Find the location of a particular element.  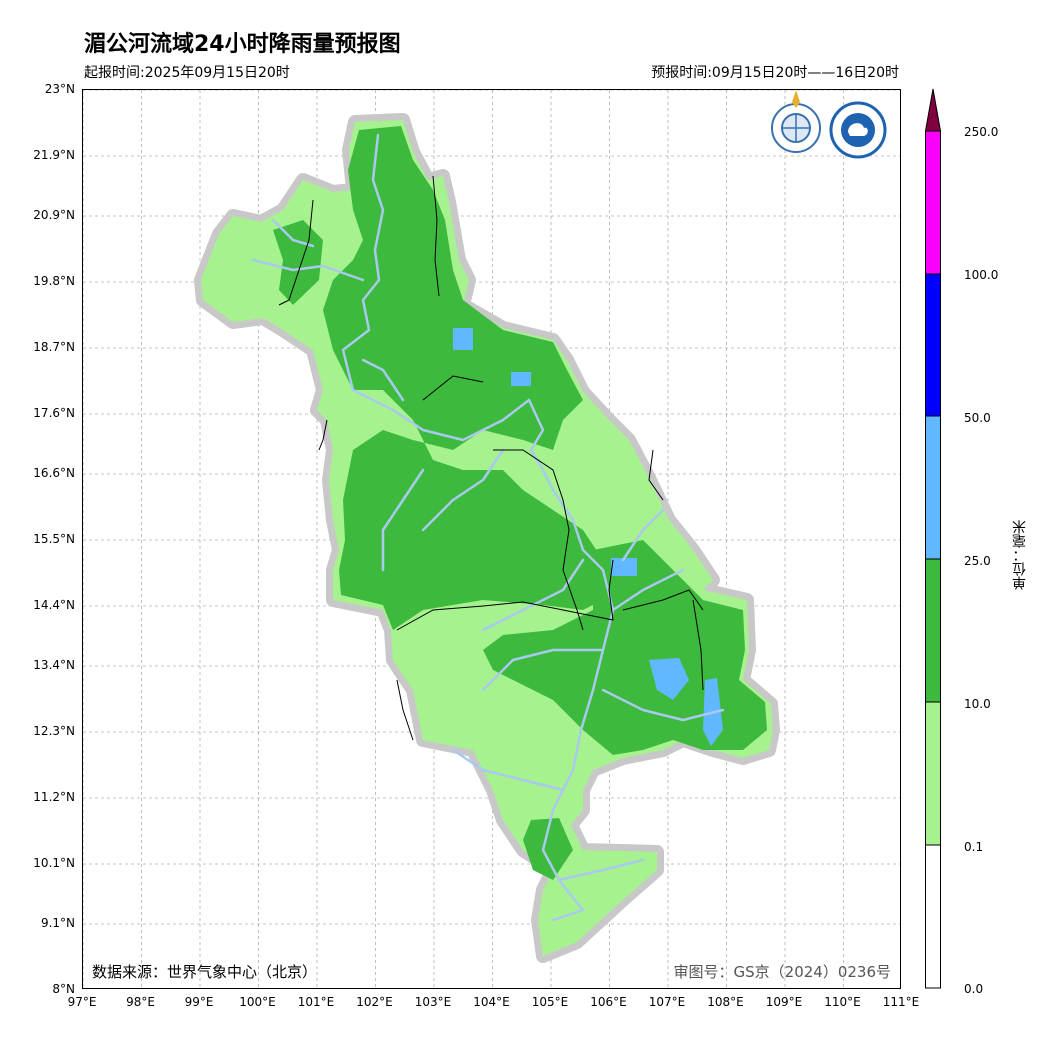

lat-tick-label: 9.1°N is located at coordinates (57, 923).